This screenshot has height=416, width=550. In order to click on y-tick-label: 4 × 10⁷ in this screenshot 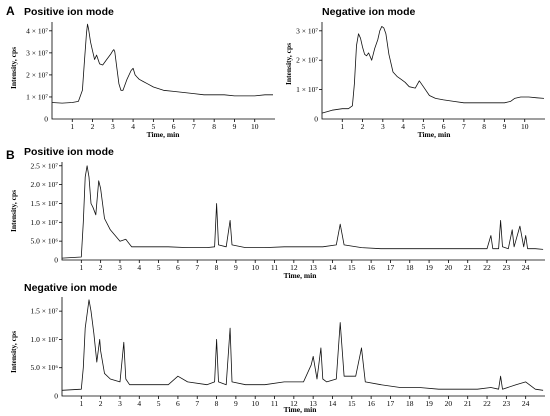, I will do `click(37, 30)`.